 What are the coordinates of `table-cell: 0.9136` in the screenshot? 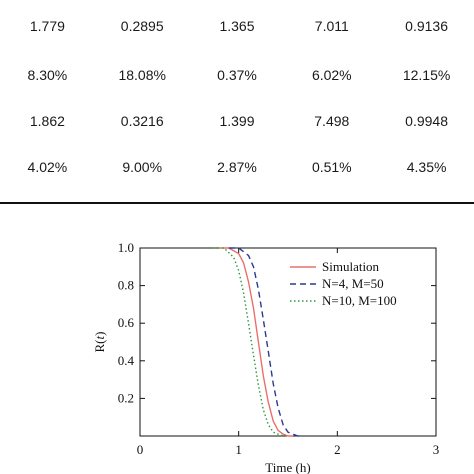 It's located at (426, 26).